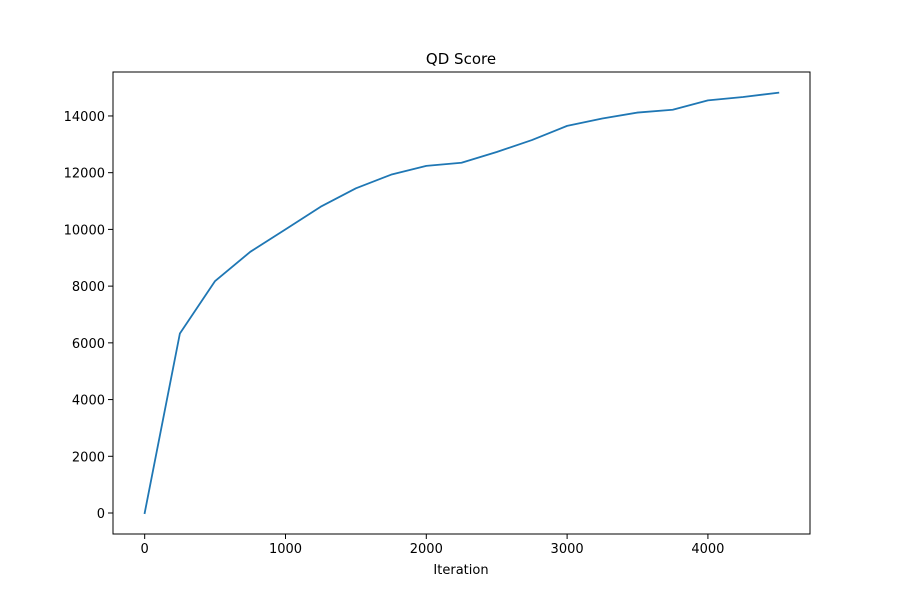 The height and width of the screenshot is (604, 900). What do you see at coordinates (88, 287) in the screenshot?
I see `y-tick-label: 8000` at bounding box center [88, 287].